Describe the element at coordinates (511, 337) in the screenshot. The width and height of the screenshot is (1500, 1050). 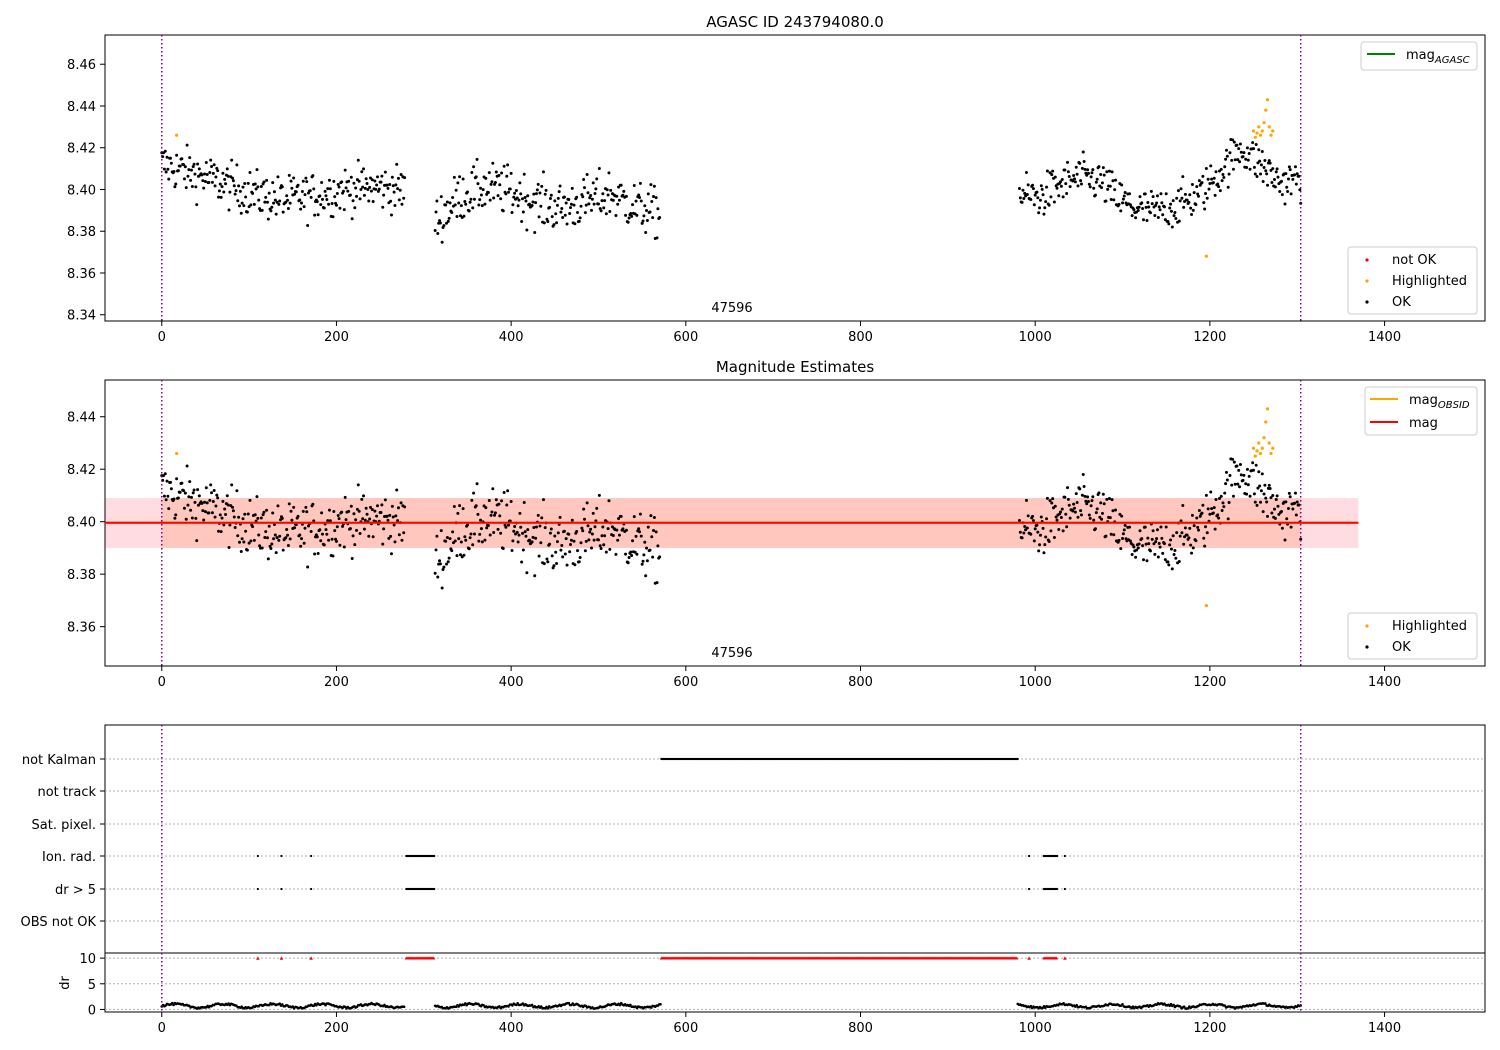
I see `agasc-xtick-label: 400` at that location.